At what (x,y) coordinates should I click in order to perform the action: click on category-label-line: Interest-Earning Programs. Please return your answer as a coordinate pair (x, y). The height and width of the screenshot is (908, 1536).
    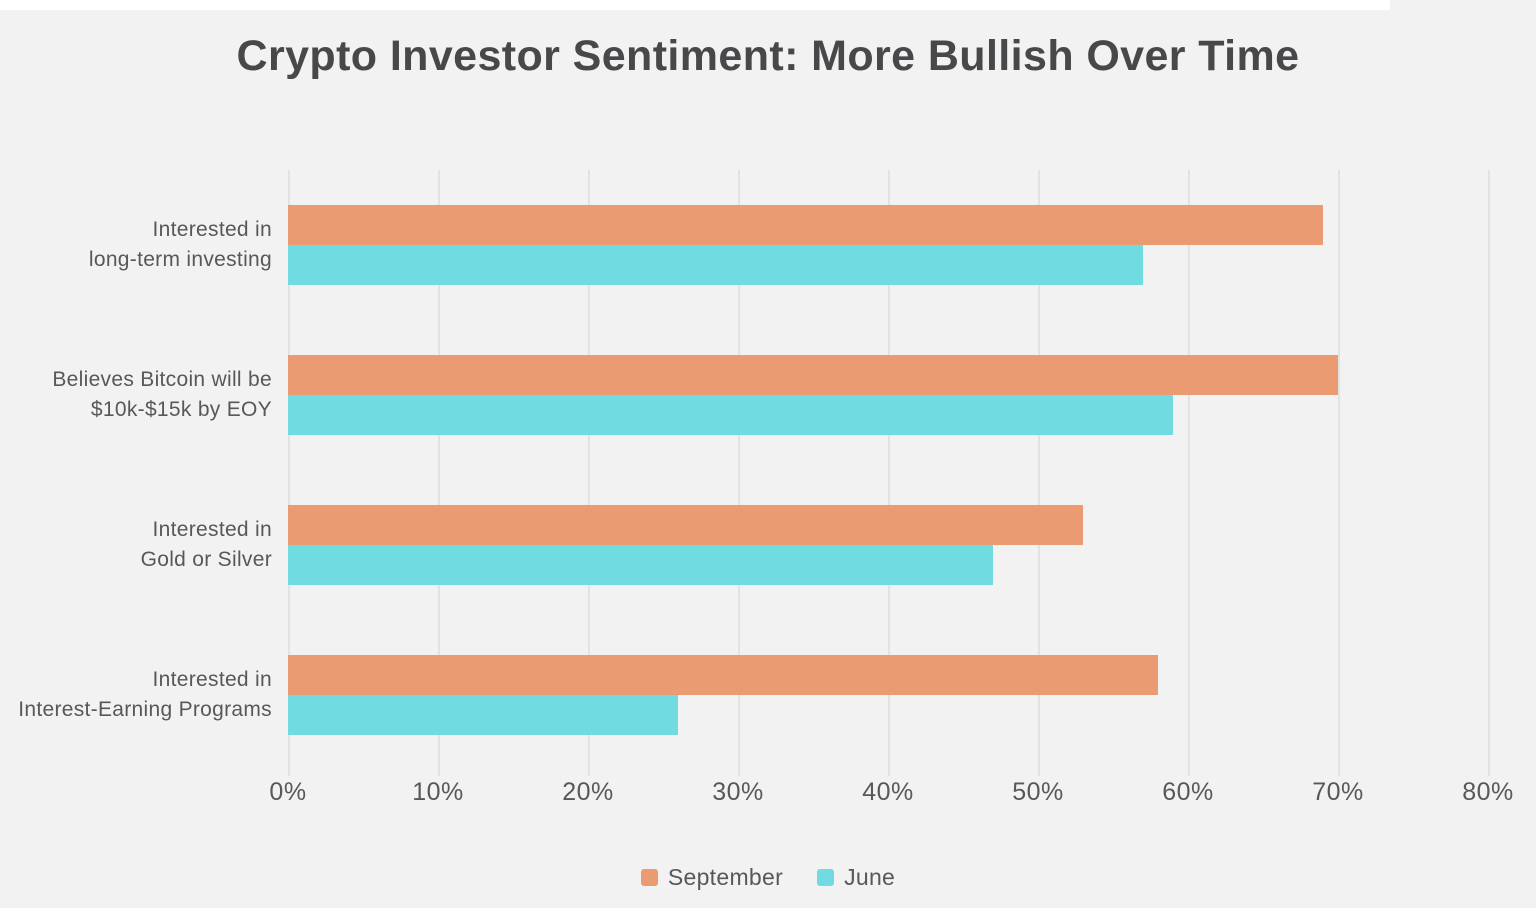
    Looking at the image, I should click on (145, 709).